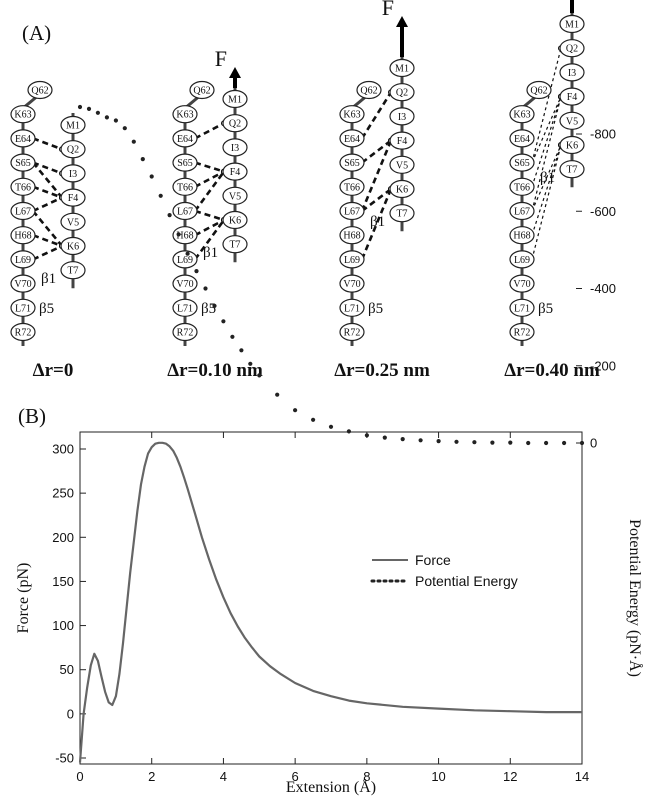 The height and width of the screenshot is (805, 650). Describe the element at coordinates (596, 289) in the screenshot. I see `y-axis-right: 0 -200 -400 -600 -800` at that location.